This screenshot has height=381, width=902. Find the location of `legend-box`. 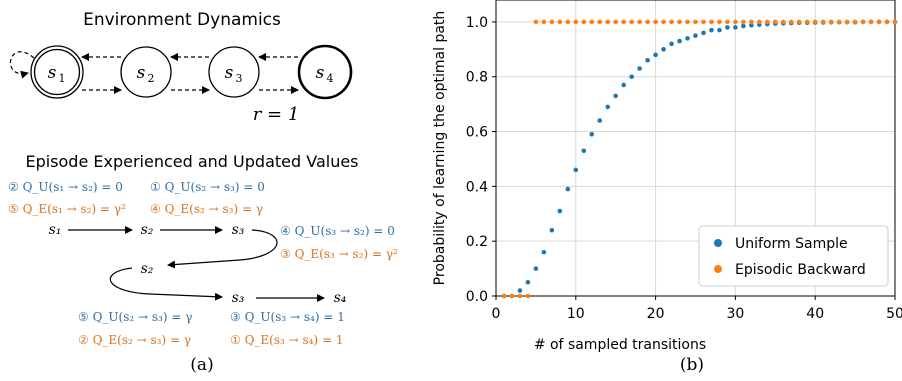

legend-box is located at coordinates (793, 256).